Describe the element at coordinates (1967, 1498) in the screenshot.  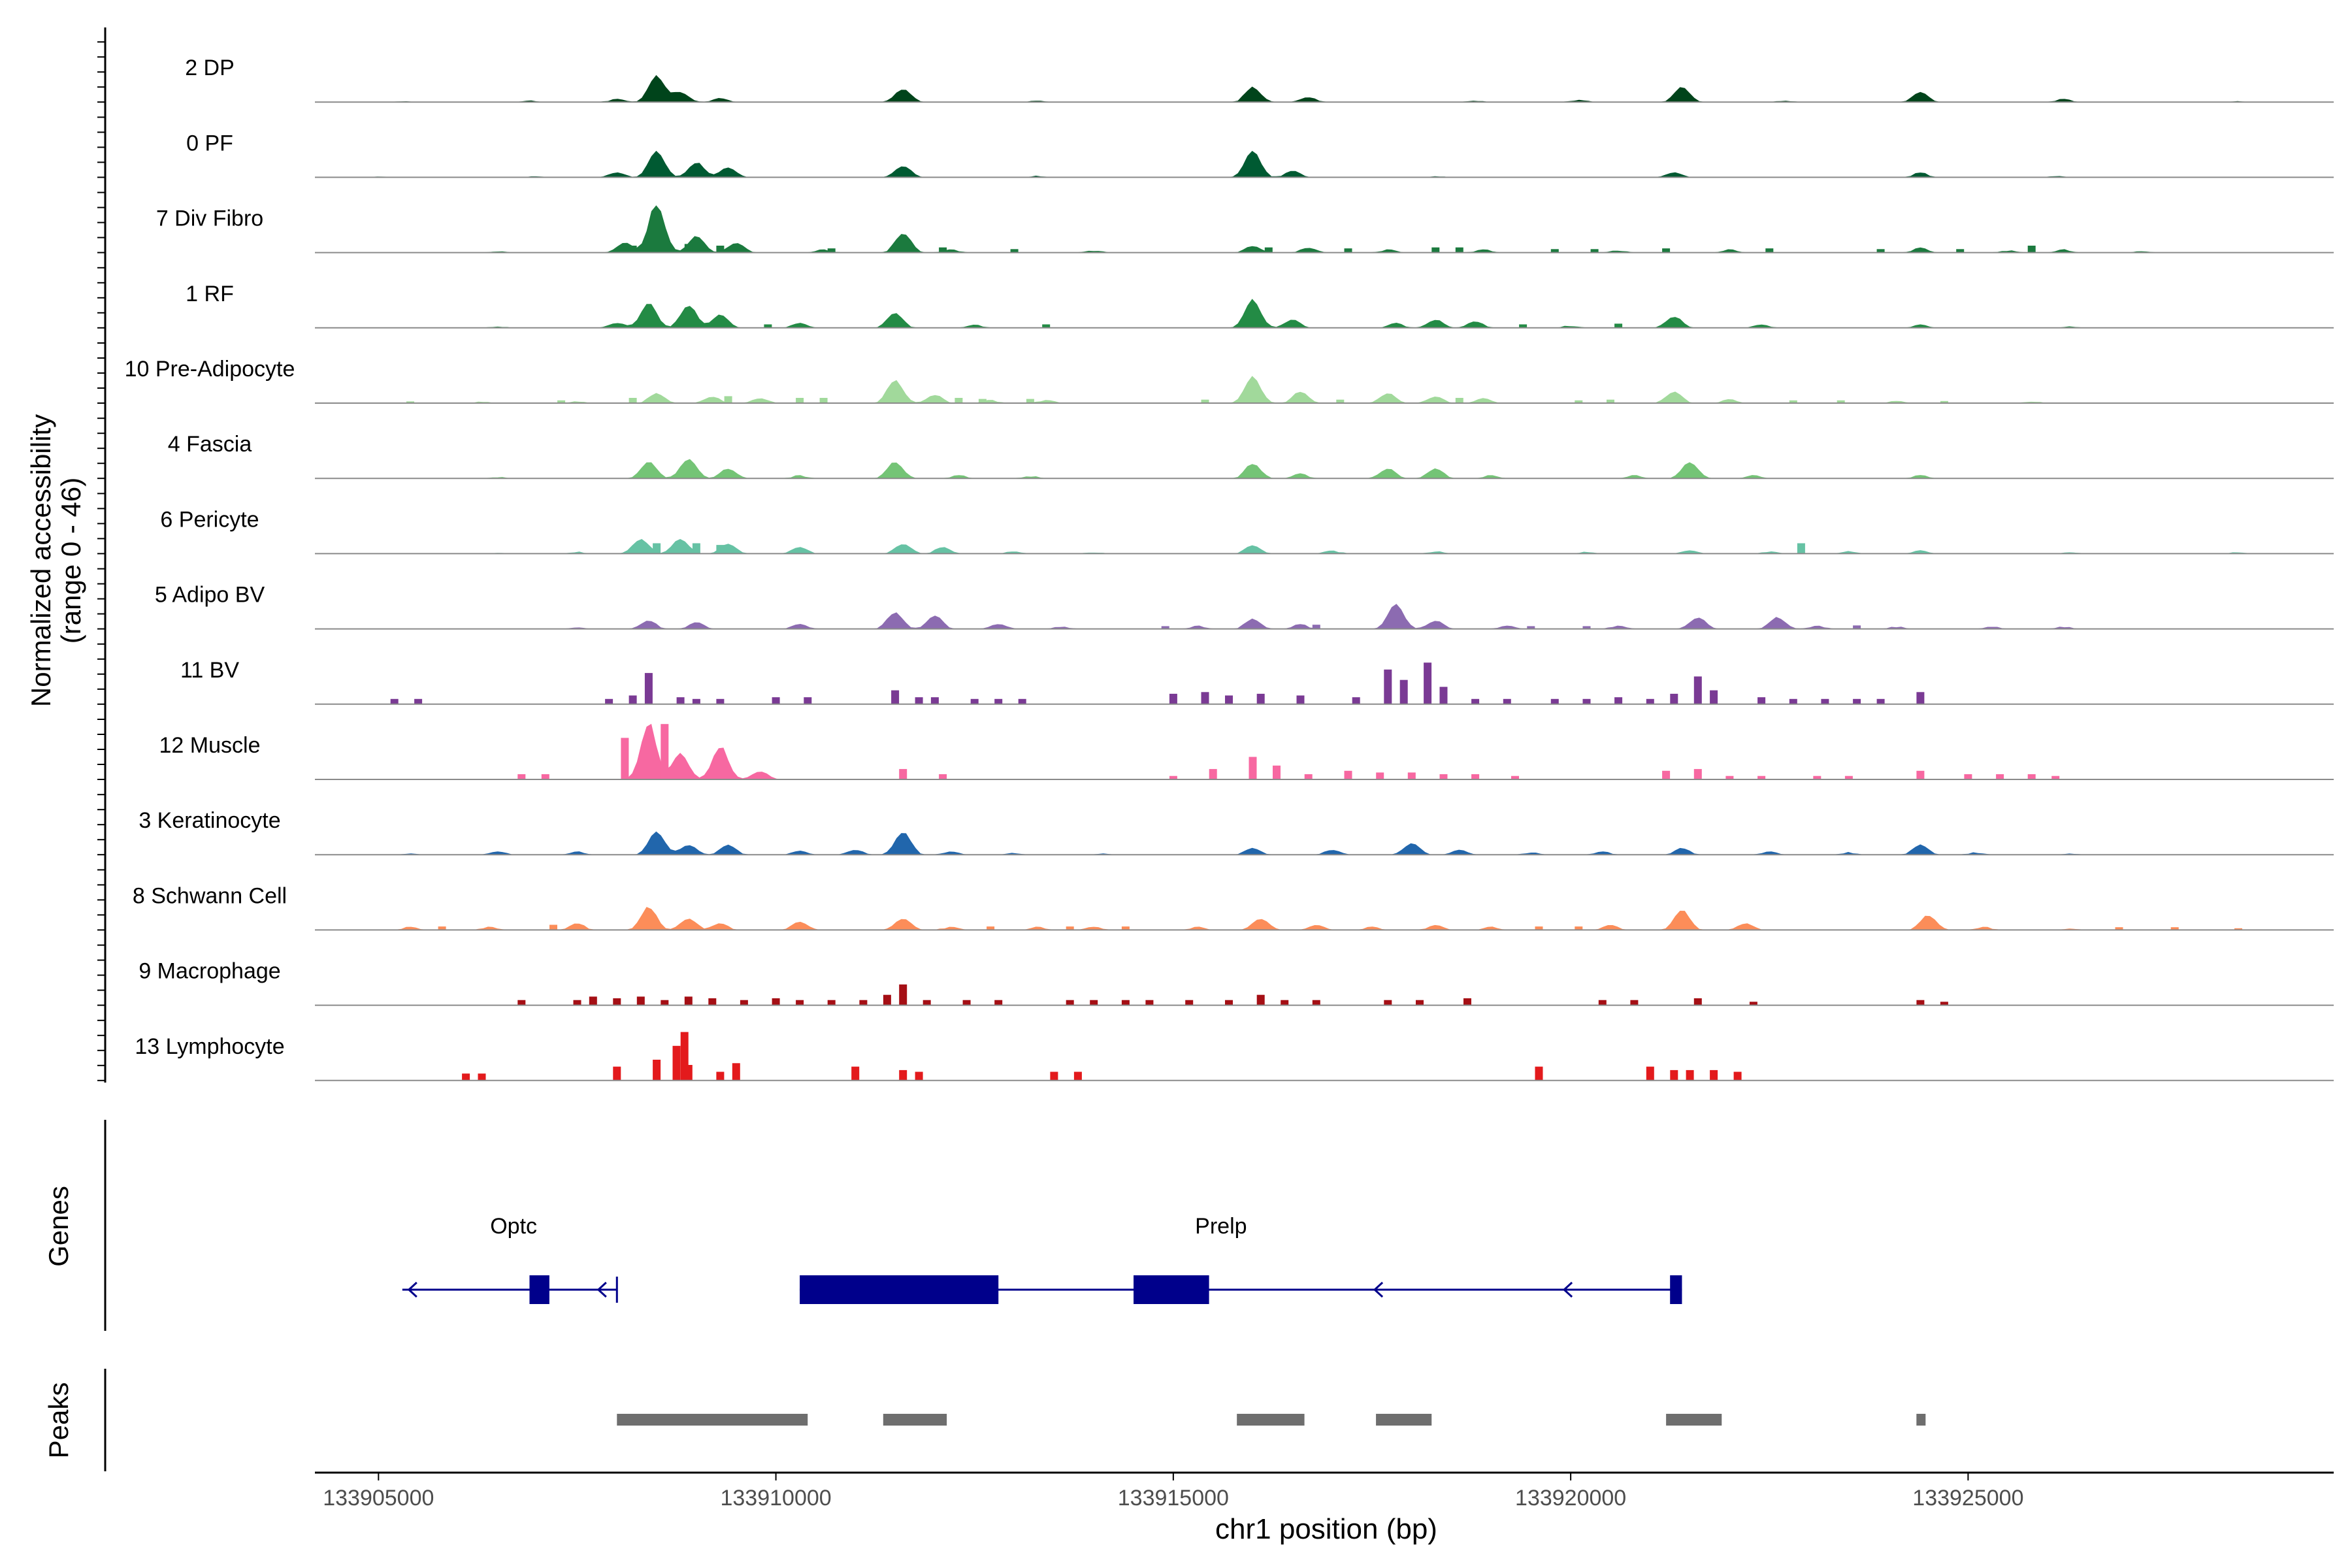
I see `x-tick-label: 133925000` at that location.